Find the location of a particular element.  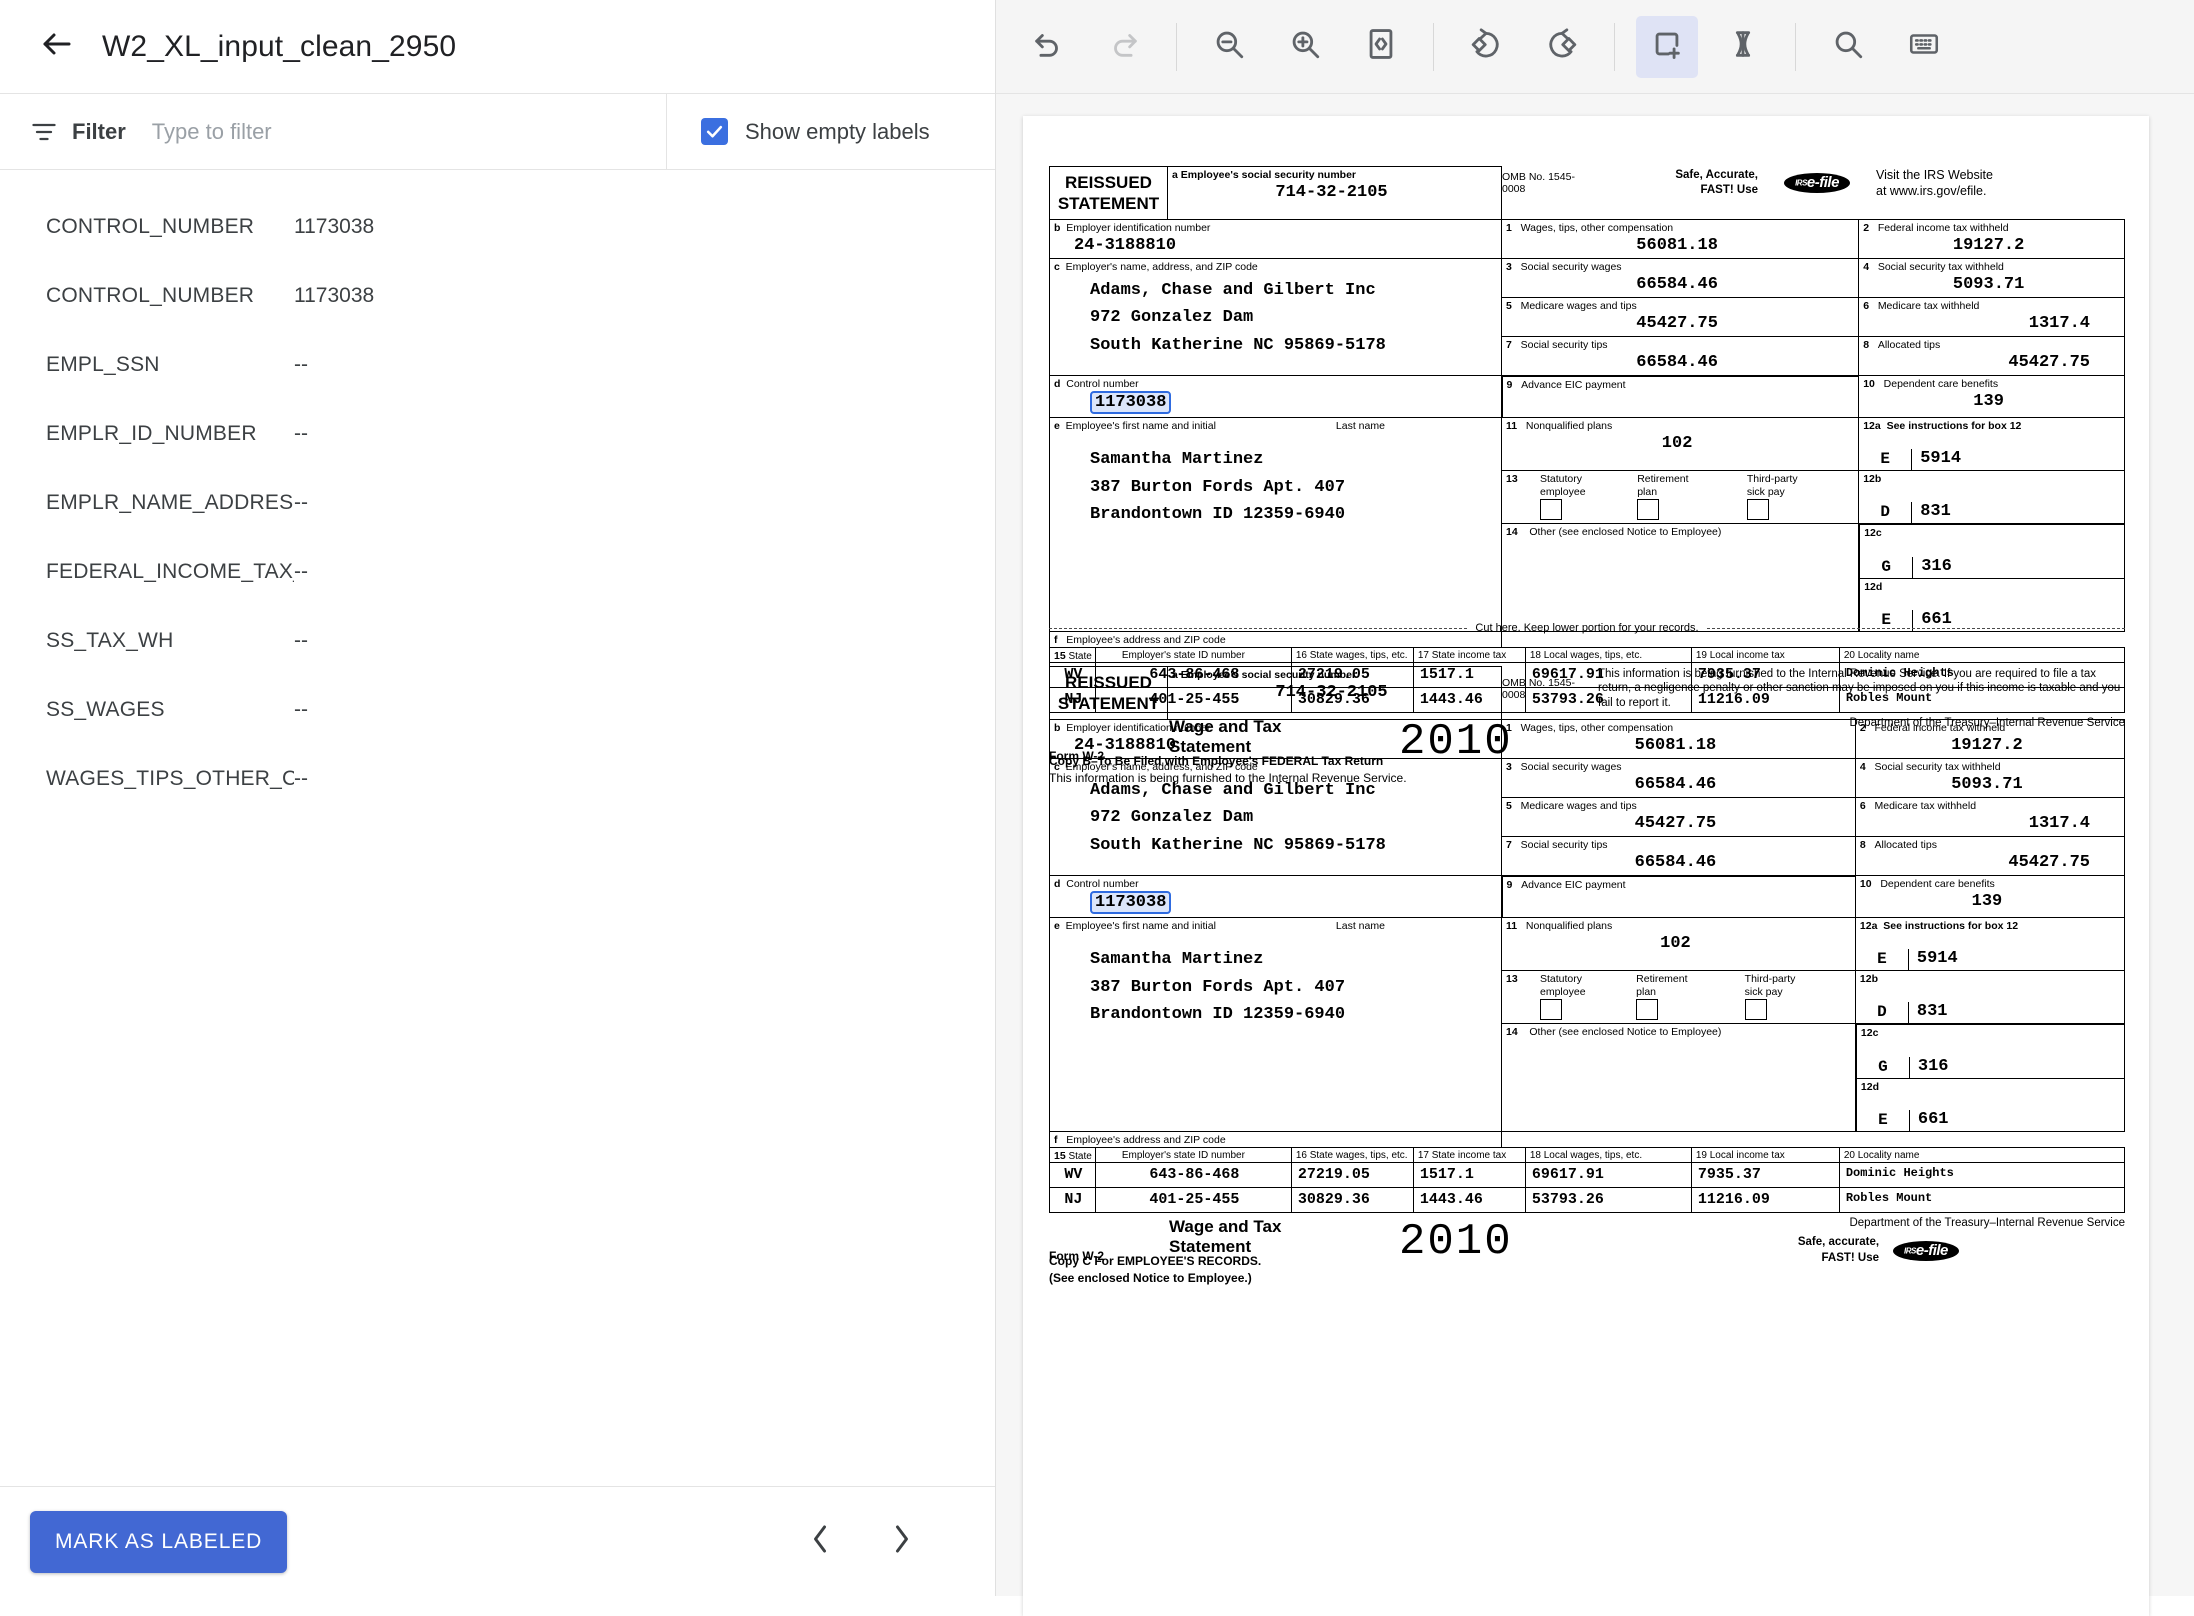

filter-input is located at coordinates (316, 131).